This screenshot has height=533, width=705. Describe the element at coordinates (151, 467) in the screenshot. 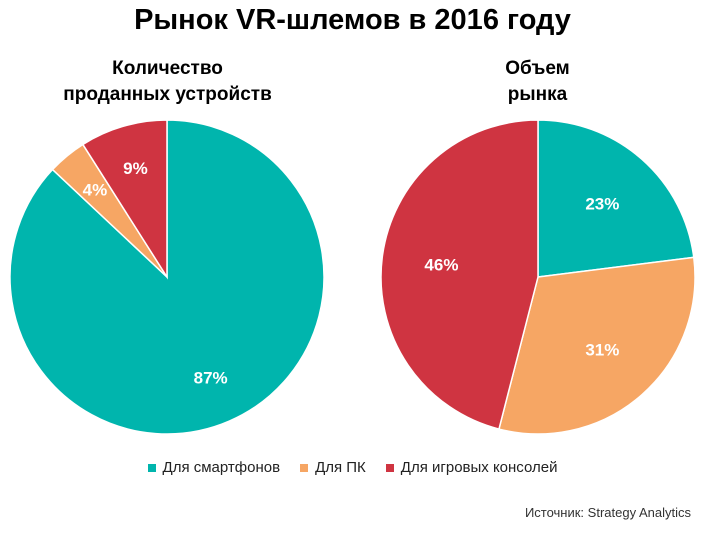

I see `legend-swatch-smartphones` at that location.